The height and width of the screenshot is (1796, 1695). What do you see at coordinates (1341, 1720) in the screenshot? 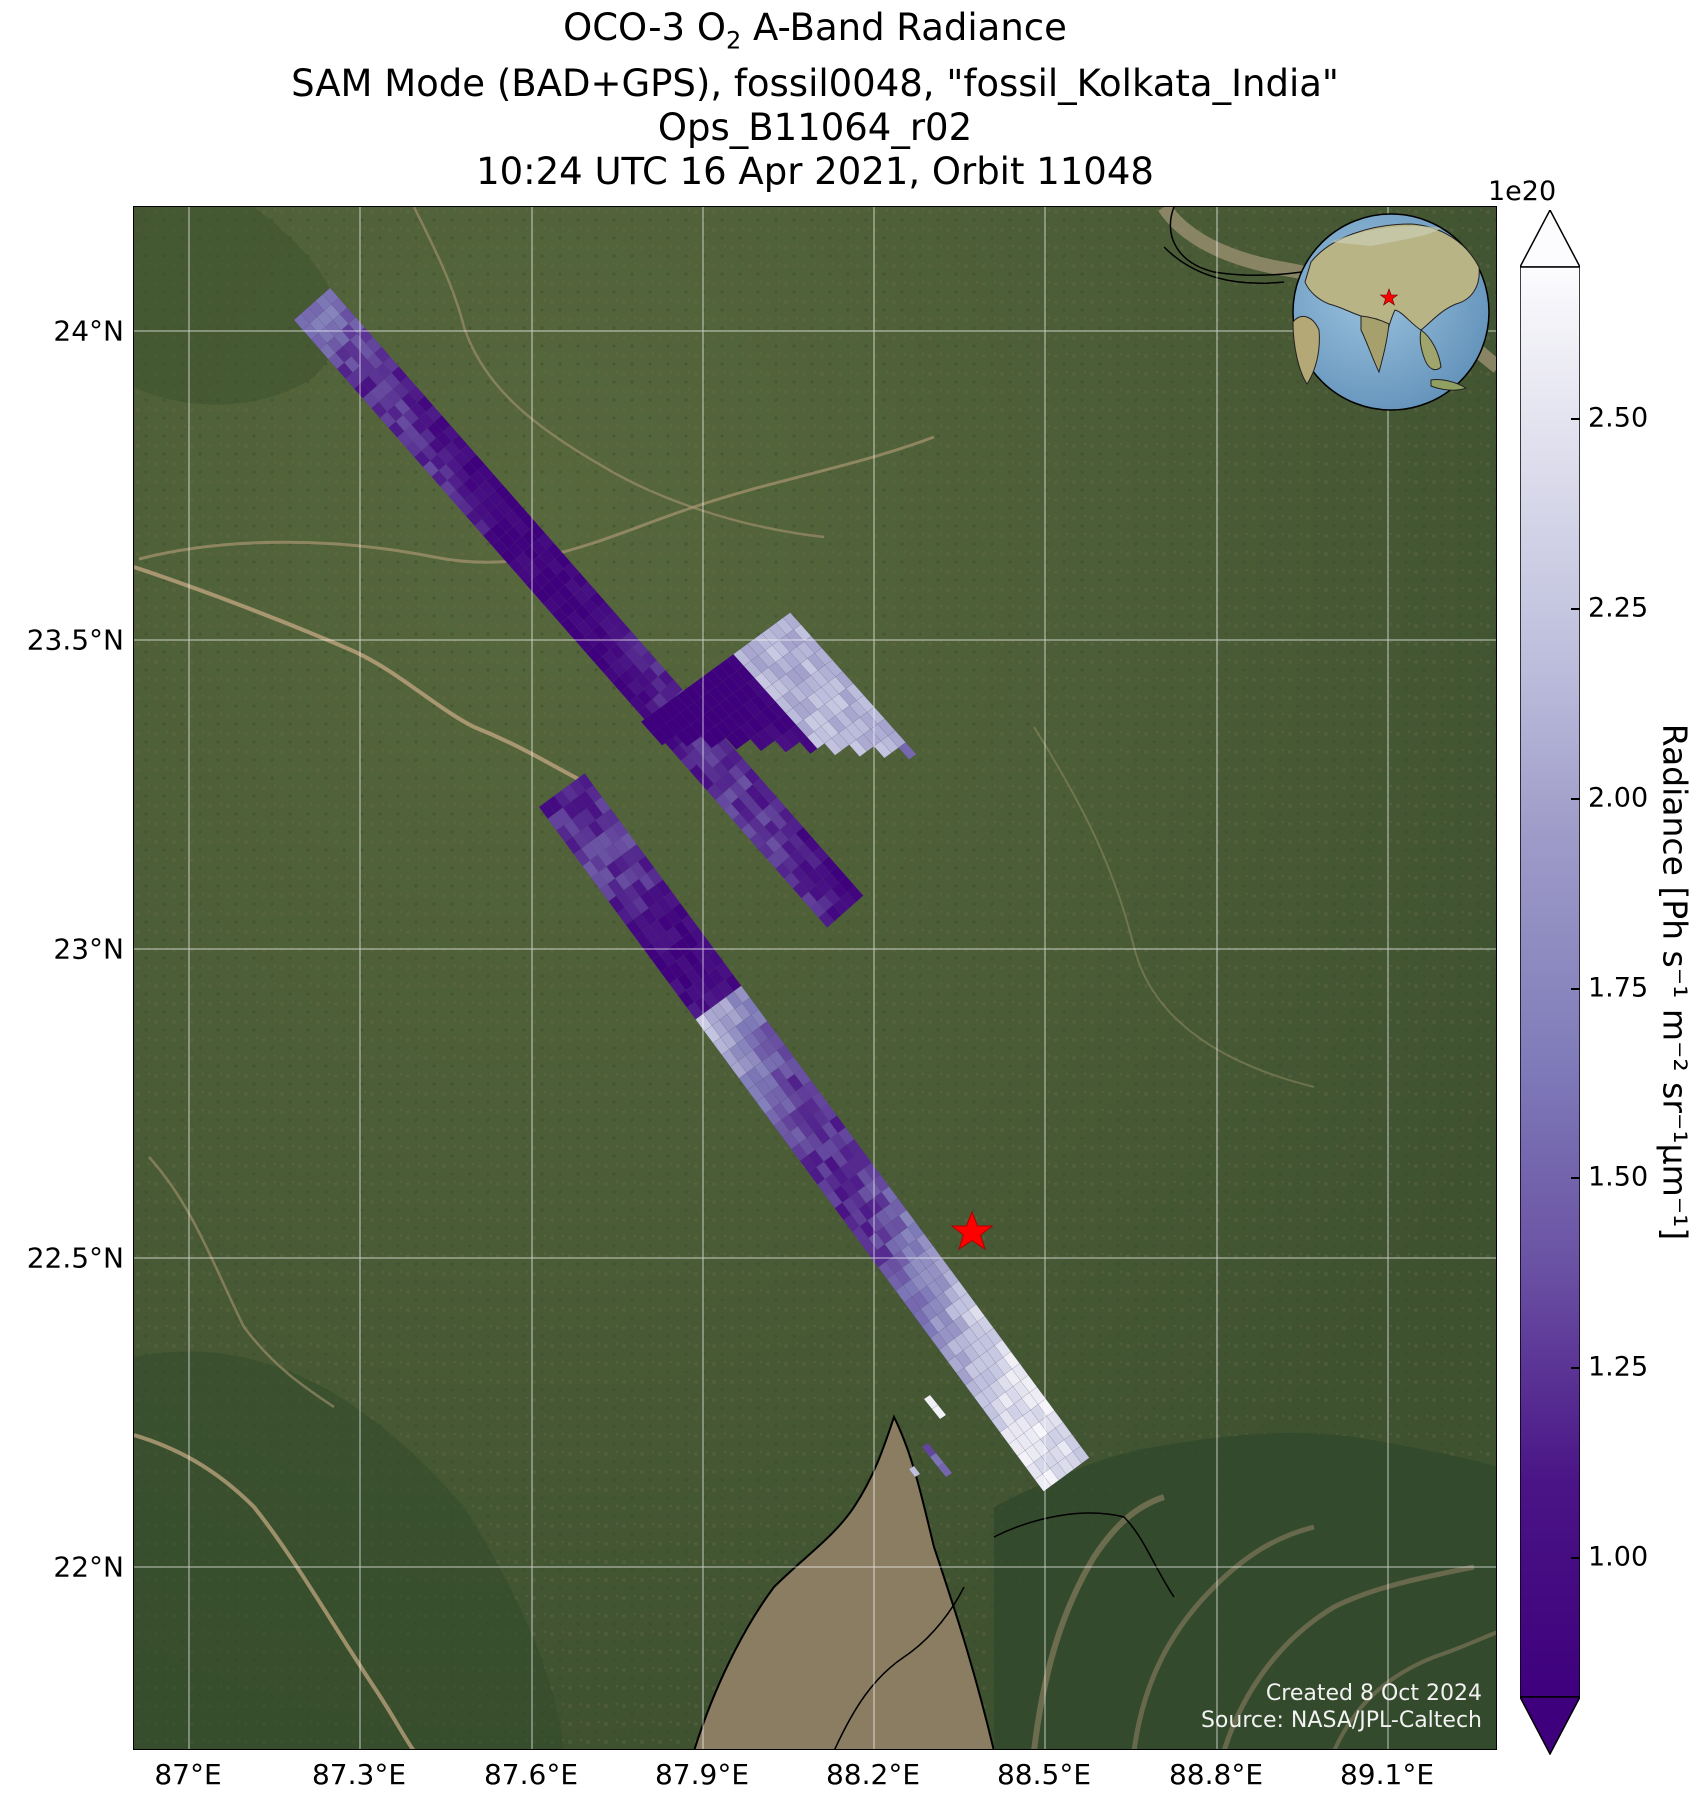
I see `credit-source: Source: NASA/JPL-Caltech` at bounding box center [1341, 1720].